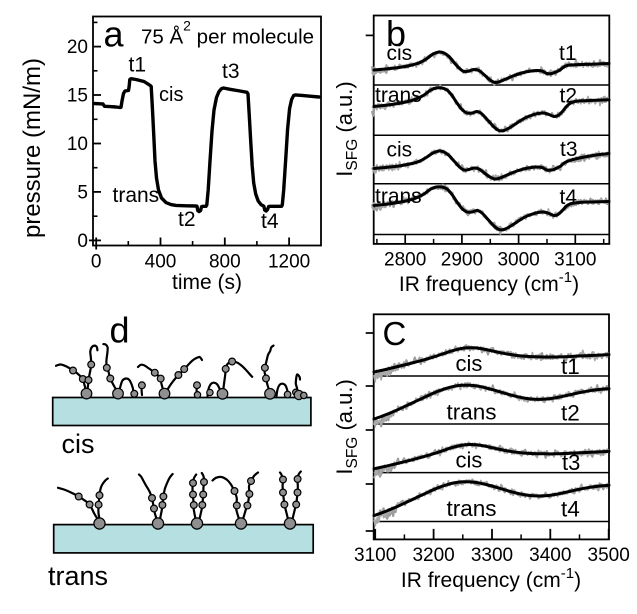  What do you see at coordinates (77, 47) in the screenshot?
I see `svg-text: 20` at bounding box center [77, 47].